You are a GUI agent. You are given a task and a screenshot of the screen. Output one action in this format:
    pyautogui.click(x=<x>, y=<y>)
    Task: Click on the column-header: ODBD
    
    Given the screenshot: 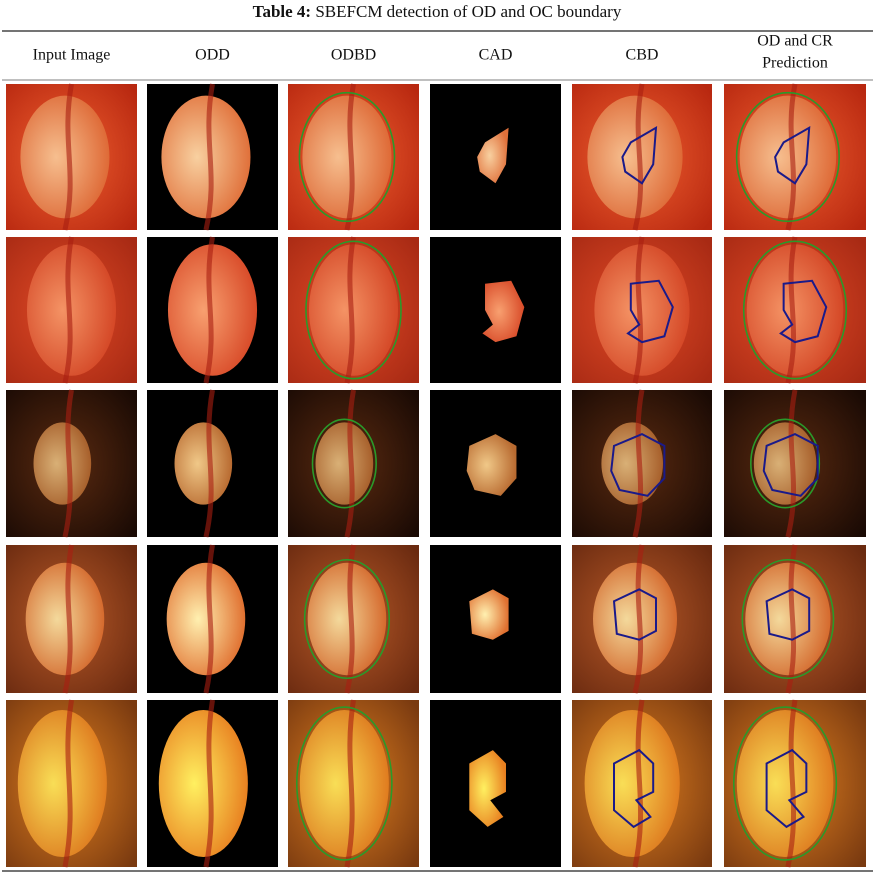 What is the action you would take?
    pyautogui.click(x=353, y=55)
    